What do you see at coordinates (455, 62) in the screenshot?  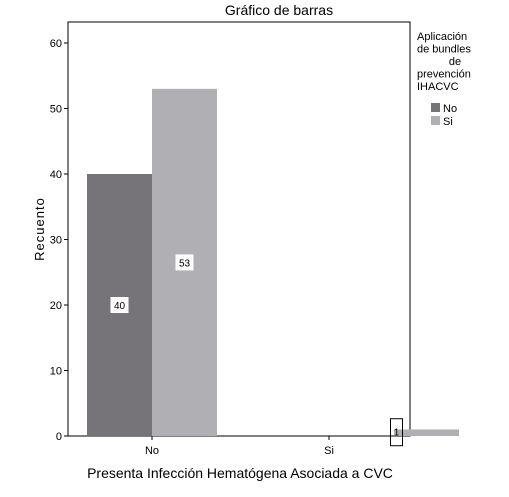 I see `legend-title-line: de` at bounding box center [455, 62].